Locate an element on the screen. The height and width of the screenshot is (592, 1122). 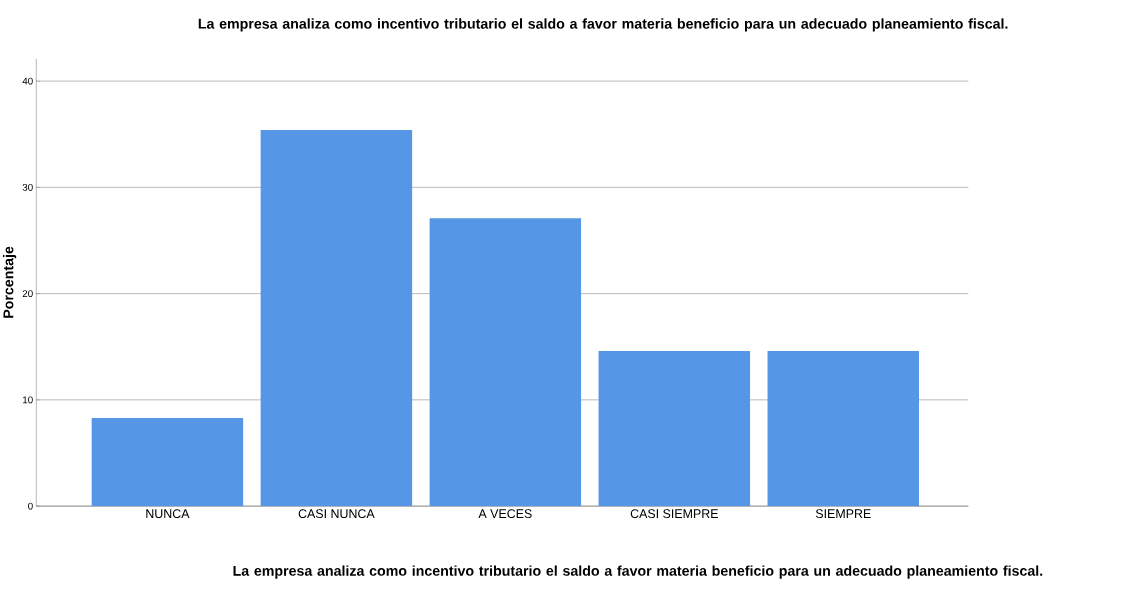
x-tick-label: A VECES is located at coordinates (505, 514).